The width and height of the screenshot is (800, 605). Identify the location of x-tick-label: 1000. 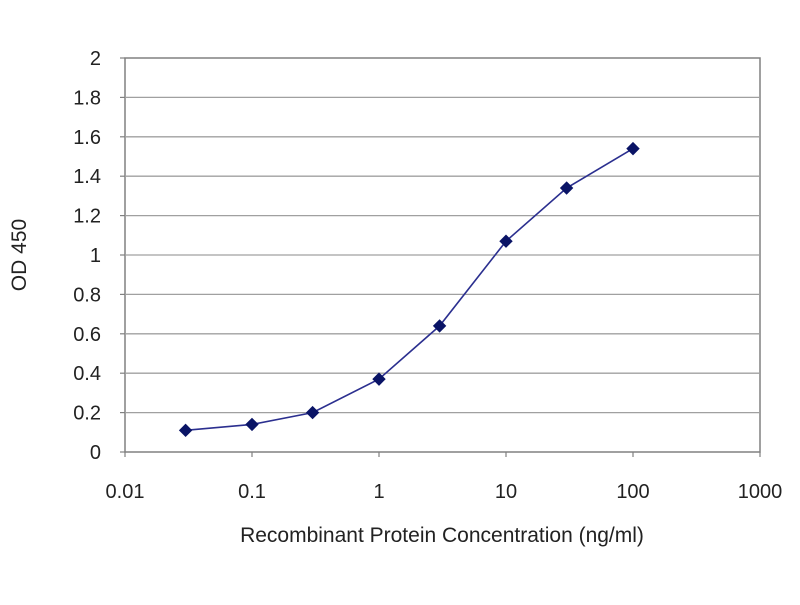
(760, 492).